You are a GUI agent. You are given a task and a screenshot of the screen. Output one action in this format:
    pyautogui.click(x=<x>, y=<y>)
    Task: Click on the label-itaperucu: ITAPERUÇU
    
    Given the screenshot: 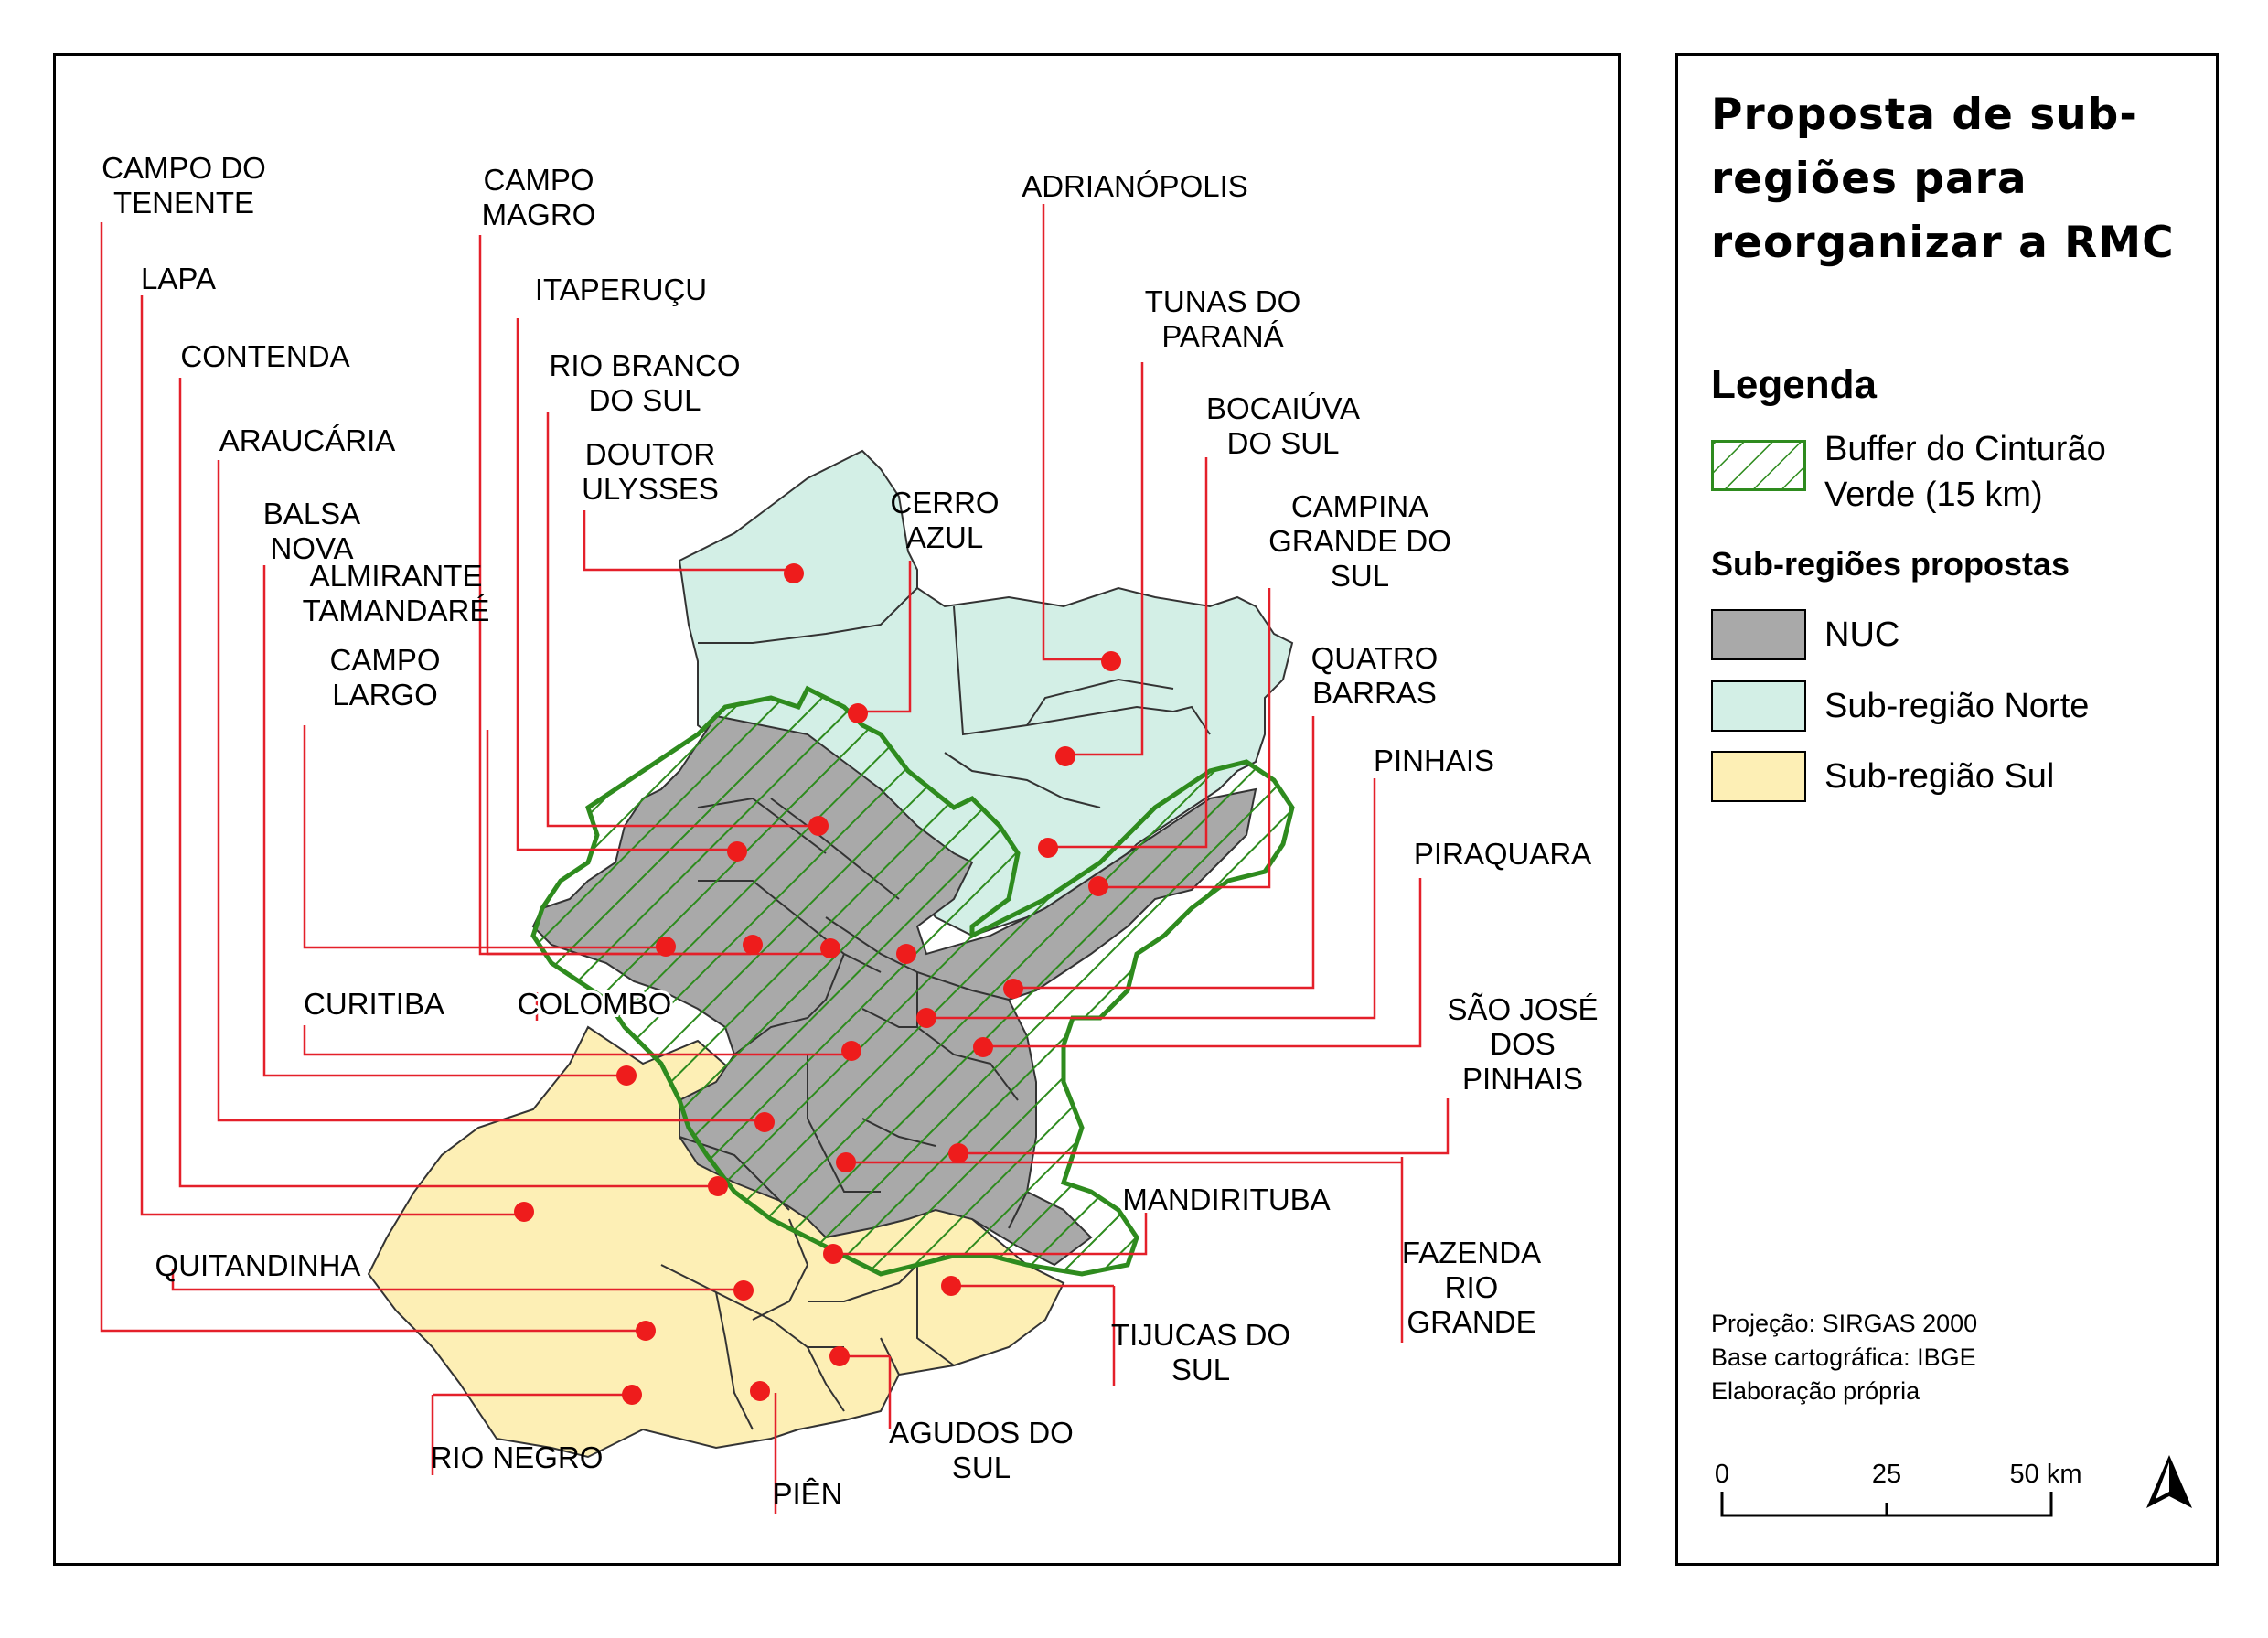 What is the action you would take?
    pyautogui.click(x=621, y=289)
    